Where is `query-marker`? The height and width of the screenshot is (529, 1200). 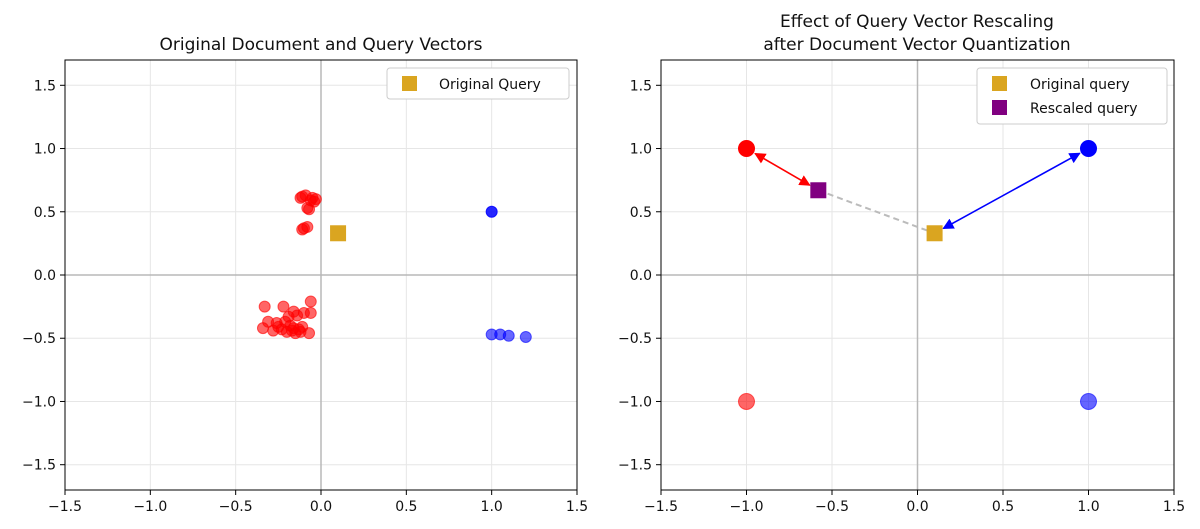 query-marker is located at coordinates (338, 233).